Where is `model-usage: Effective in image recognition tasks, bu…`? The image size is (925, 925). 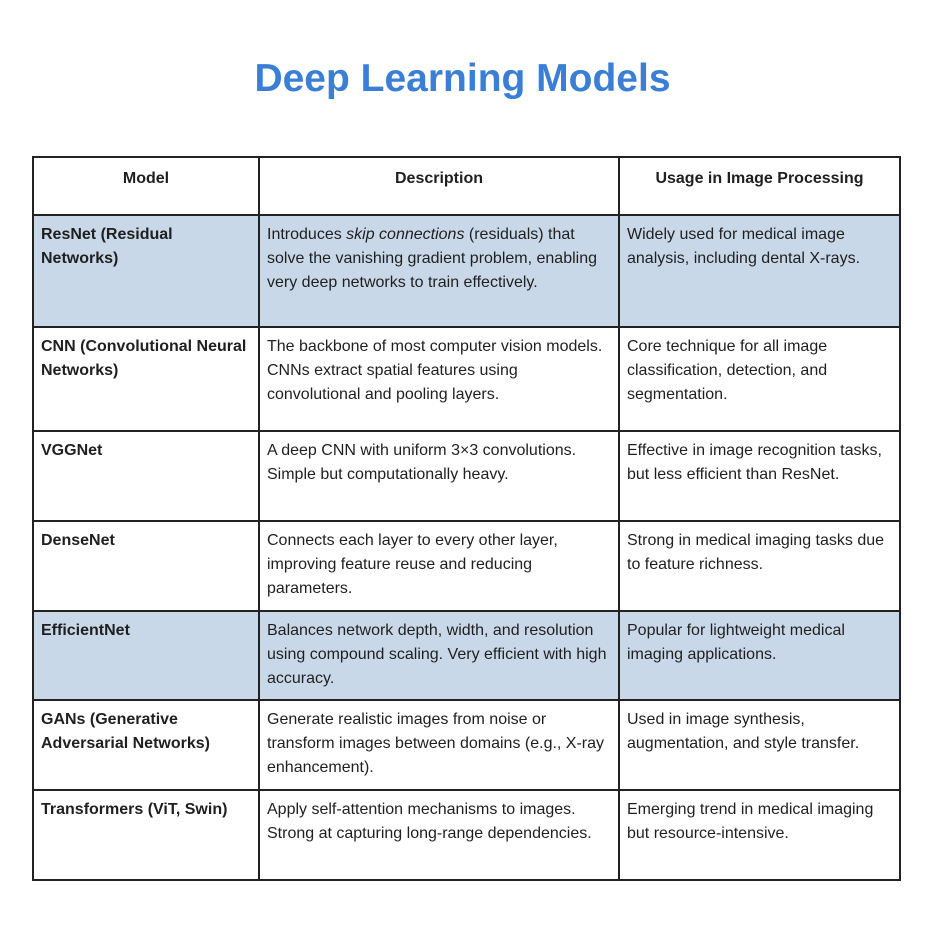 model-usage: Effective in image recognition tasks, bu… is located at coordinates (759, 476).